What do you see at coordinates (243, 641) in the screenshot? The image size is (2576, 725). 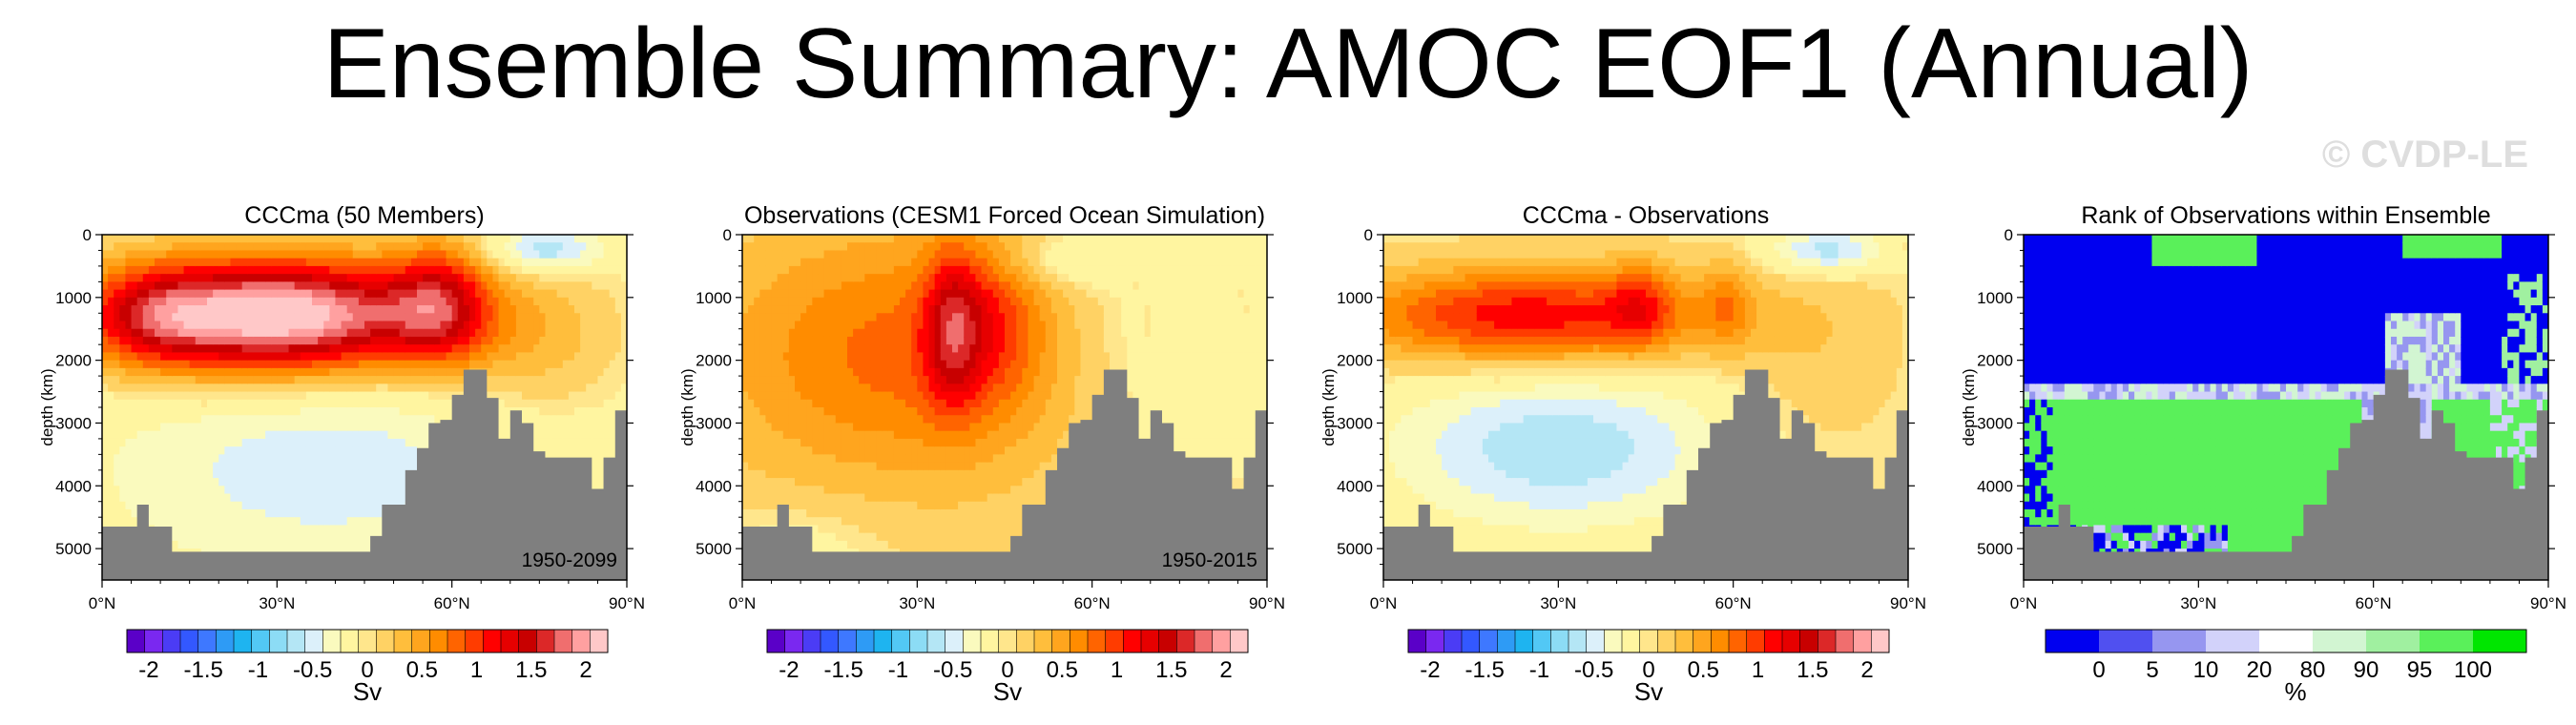 I see `colorbar-swatch` at bounding box center [243, 641].